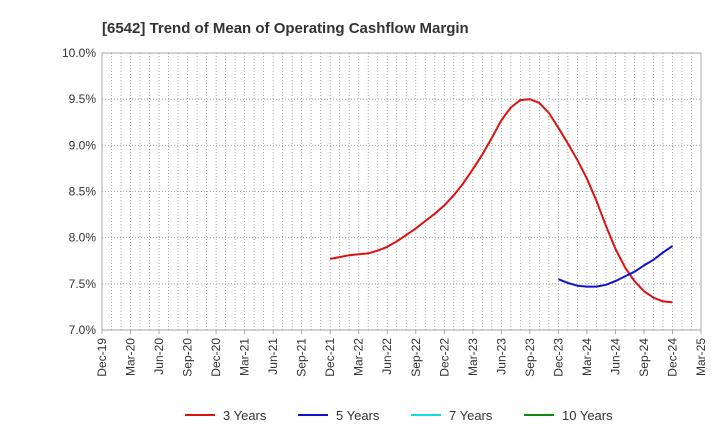 This screenshot has width=720, height=440. Describe the element at coordinates (102, 357) in the screenshot. I see `x-tick-label: Dec-19` at that location.